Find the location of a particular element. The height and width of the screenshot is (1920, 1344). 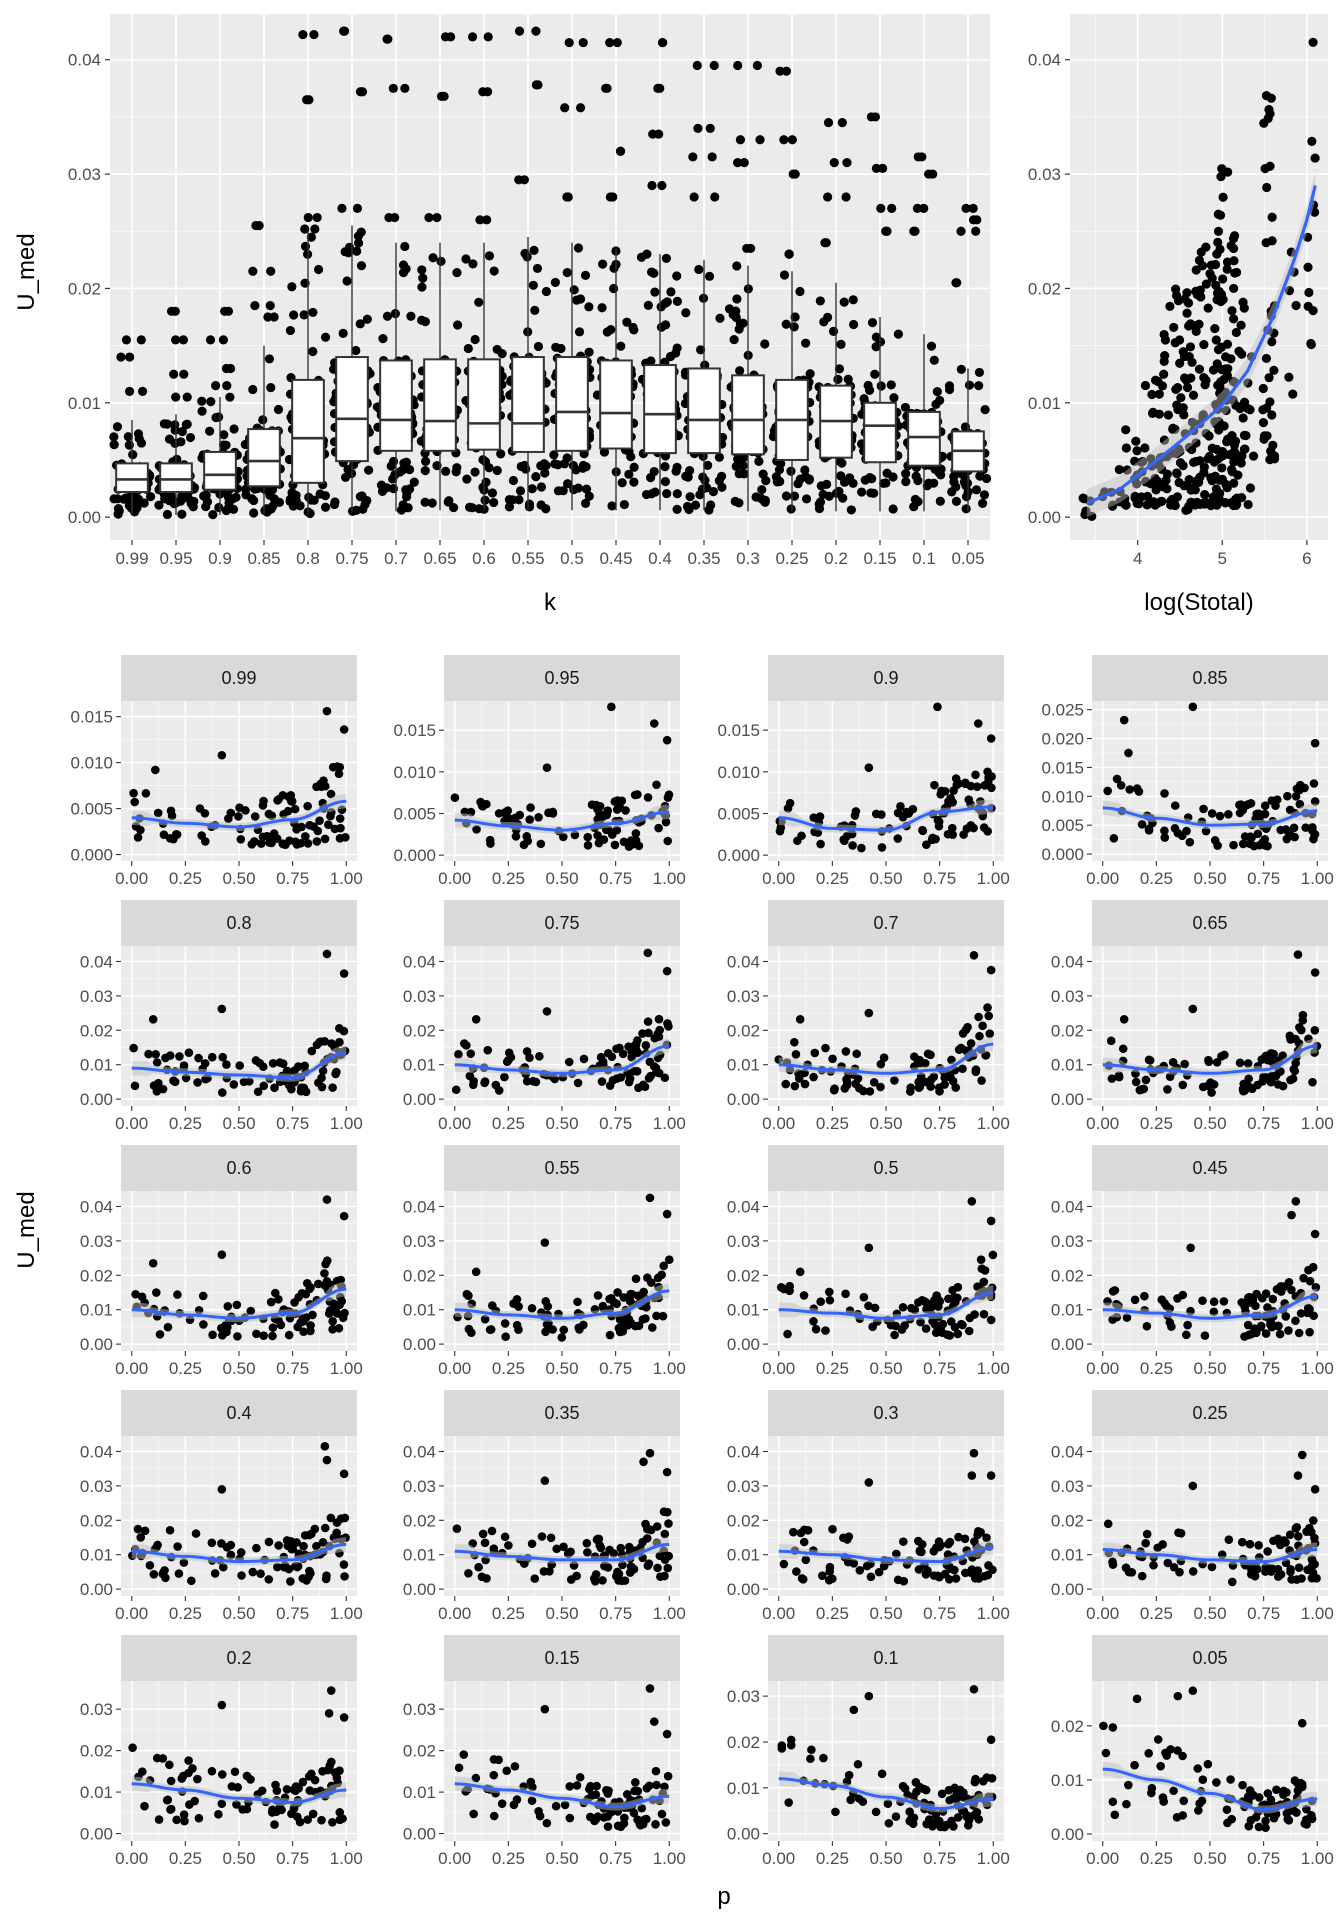

smooth-line is located at coordinates (886, 1555).